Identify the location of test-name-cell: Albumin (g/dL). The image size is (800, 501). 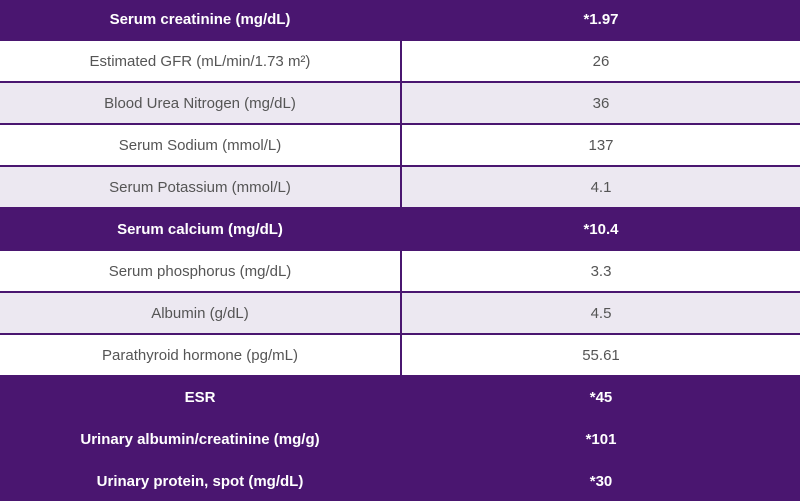
(201, 313).